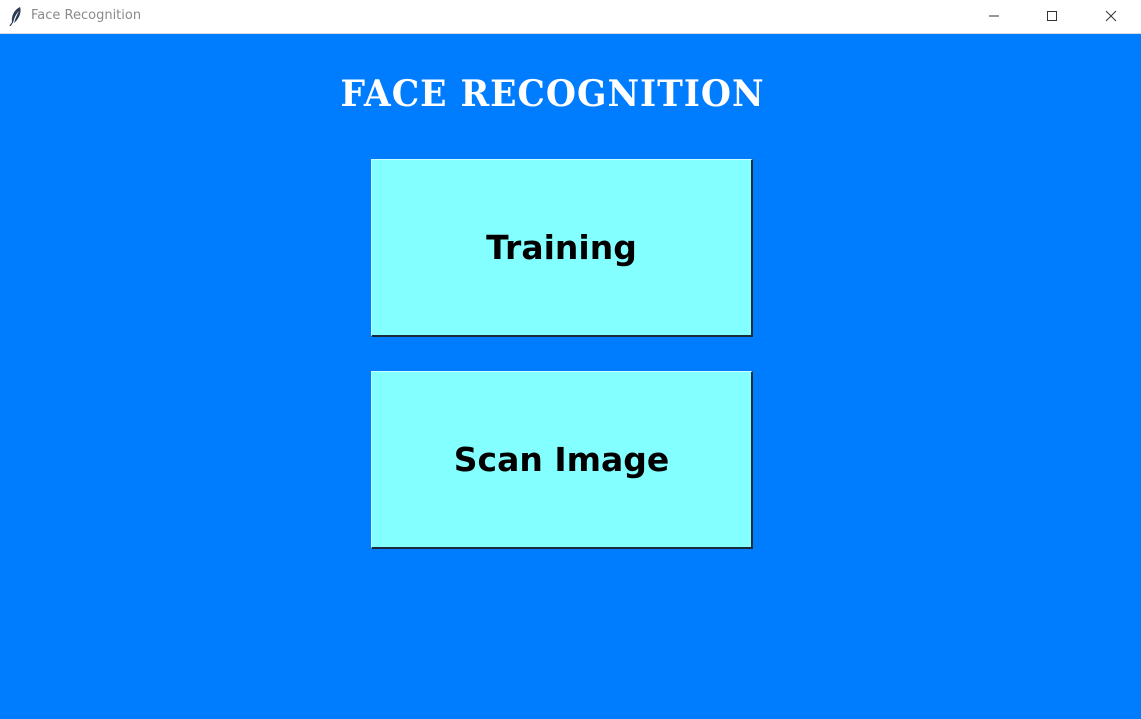  Describe the element at coordinates (16, 16) in the screenshot. I see `feather-icon` at that location.